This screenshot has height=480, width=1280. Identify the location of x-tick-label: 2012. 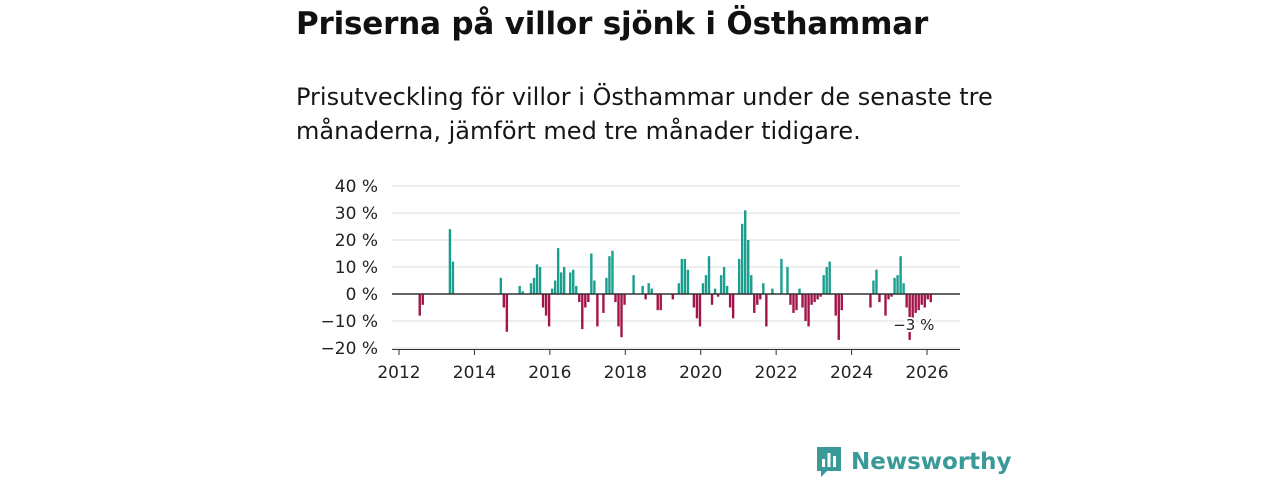
(398, 373).